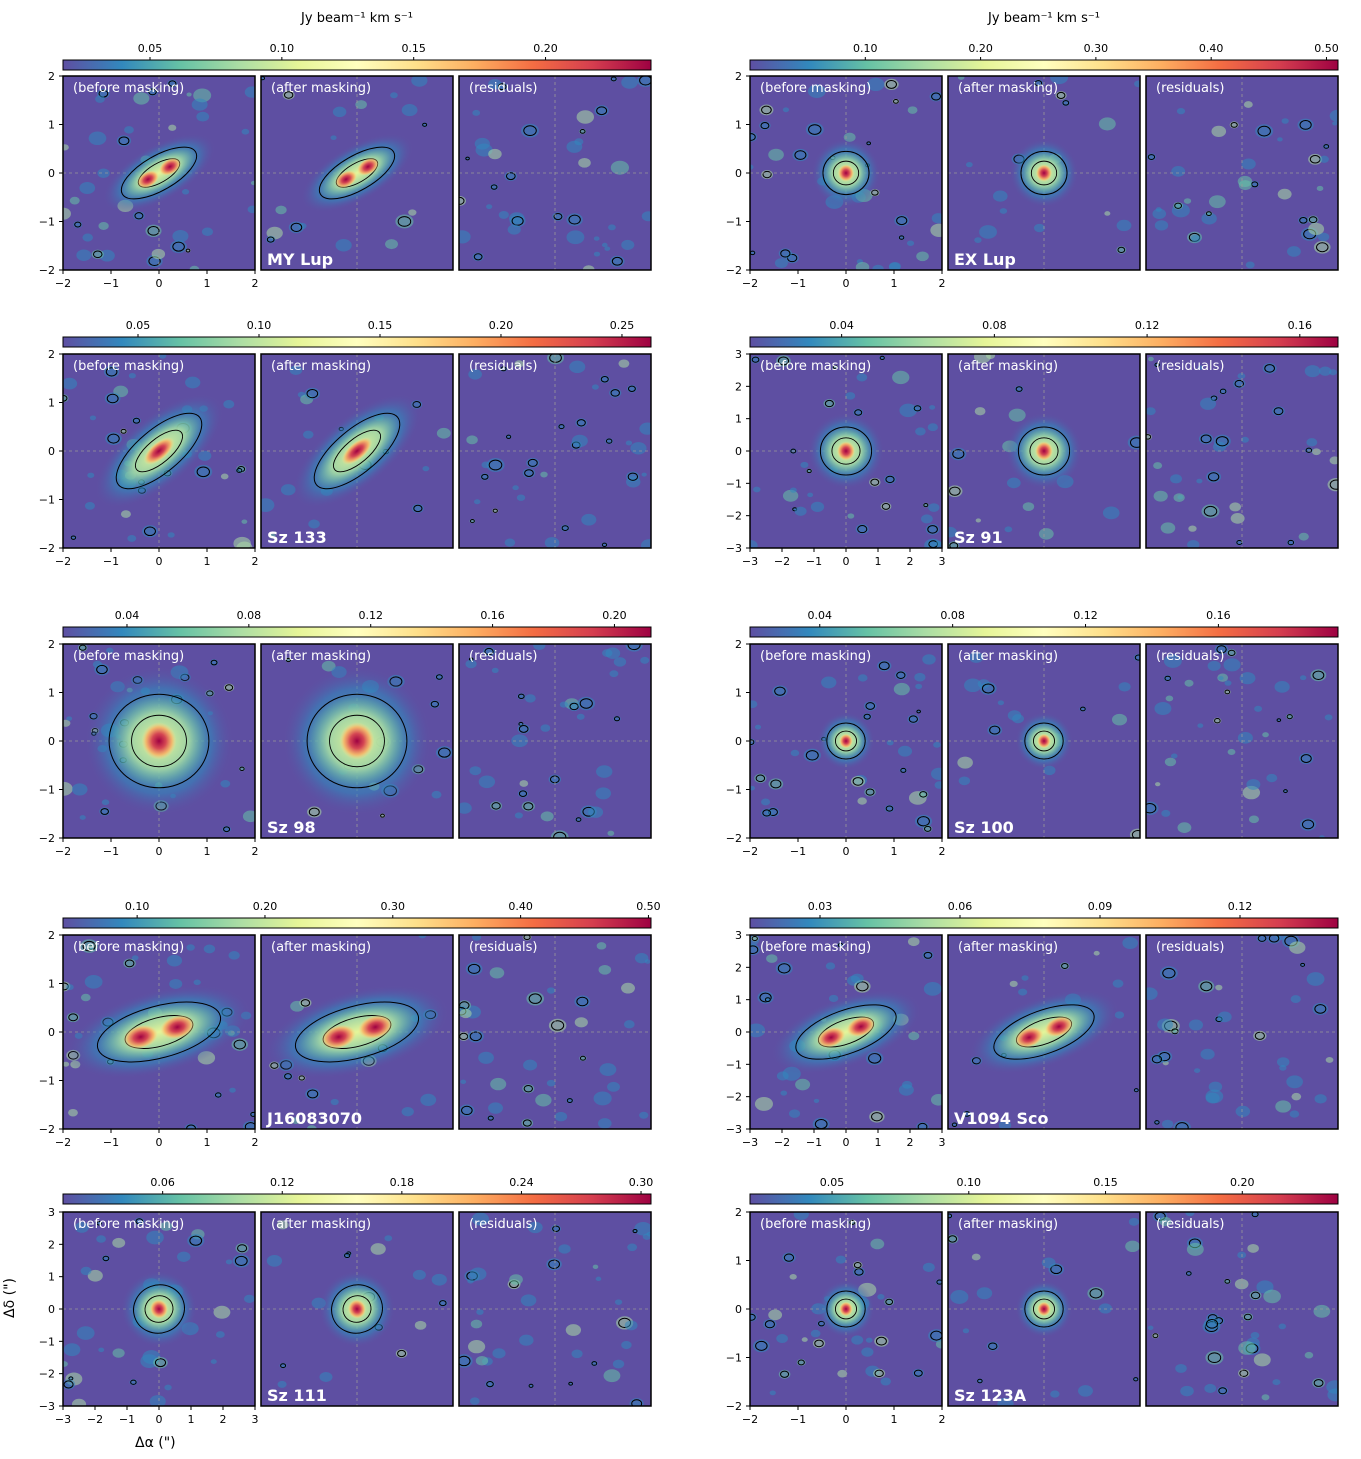 This screenshot has width=1361, height=1459. I want to click on panel-after: (after masking) V1094 Sco, so click(1044, 1032).